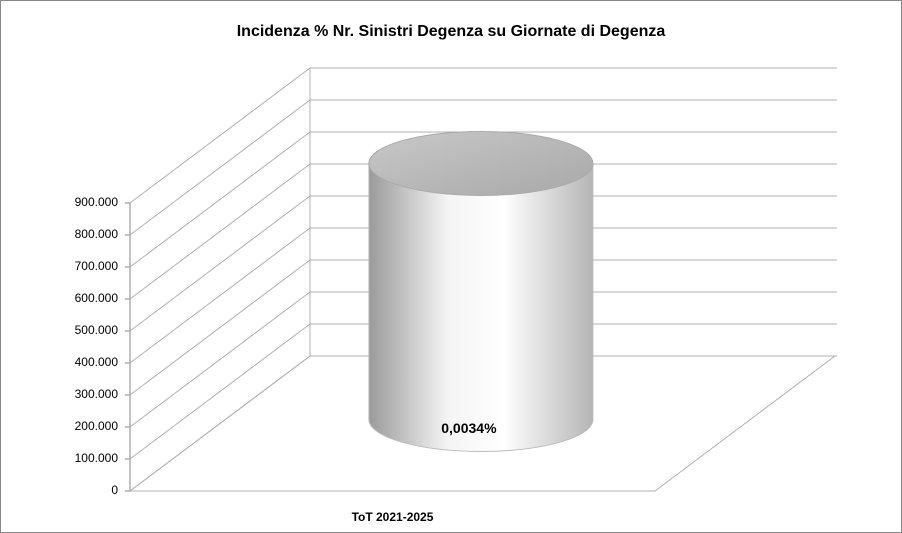 Image resolution: width=902 pixels, height=533 pixels. What do you see at coordinates (97, 330) in the screenshot?
I see `y-tick-label: 500.000` at bounding box center [97, 330].